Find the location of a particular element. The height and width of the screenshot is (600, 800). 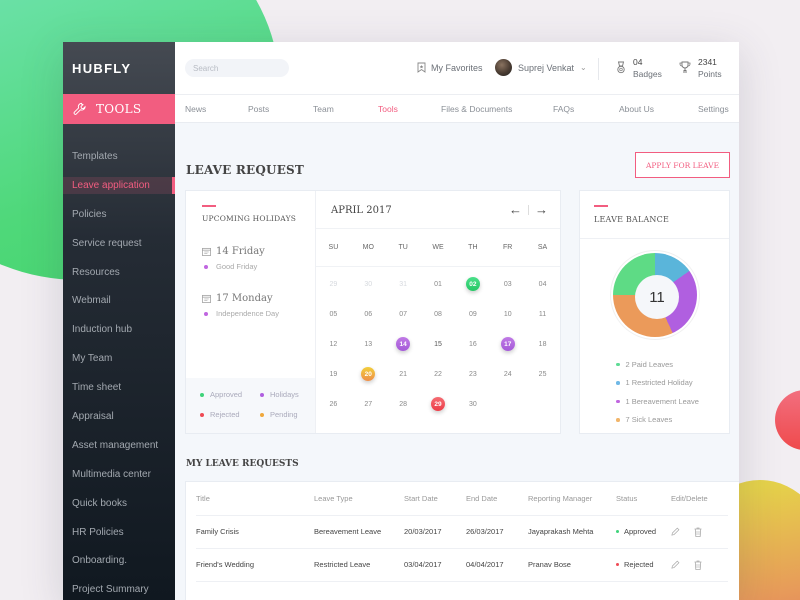

calendar-day: 25 is located at coordinates (542, 374).